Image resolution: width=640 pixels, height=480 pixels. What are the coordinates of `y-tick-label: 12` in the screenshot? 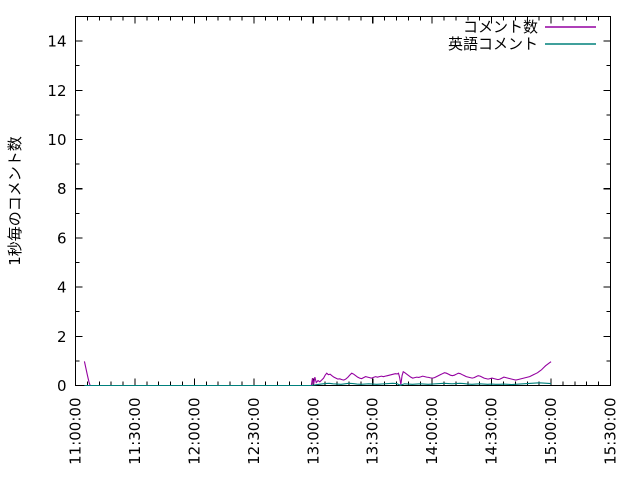 It's located at (56, 91).